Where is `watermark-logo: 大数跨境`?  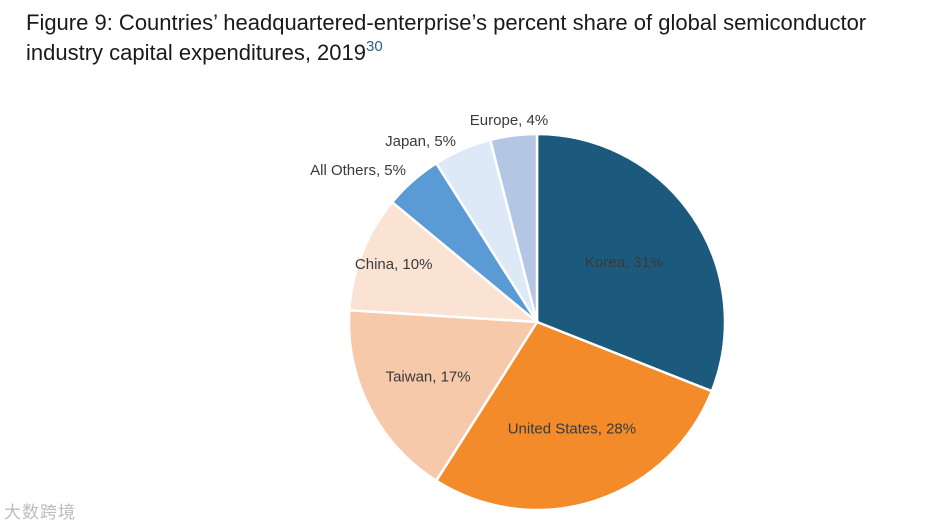
watermark-logo: 大数跨境 is located at coordinates (40, 510).